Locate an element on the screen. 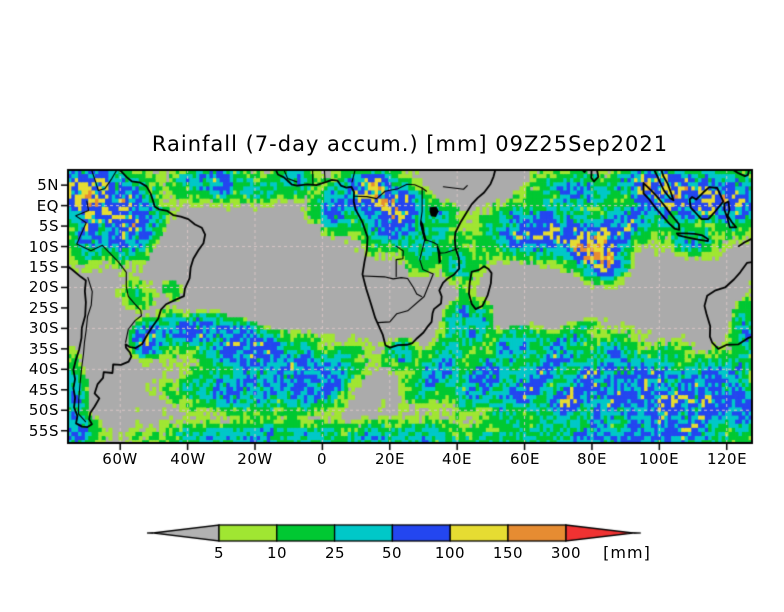 Image resolution: width=784 pixels, height=612 pixels. colorbar-level-label-25: 25 is located at coordinates (335, 553).